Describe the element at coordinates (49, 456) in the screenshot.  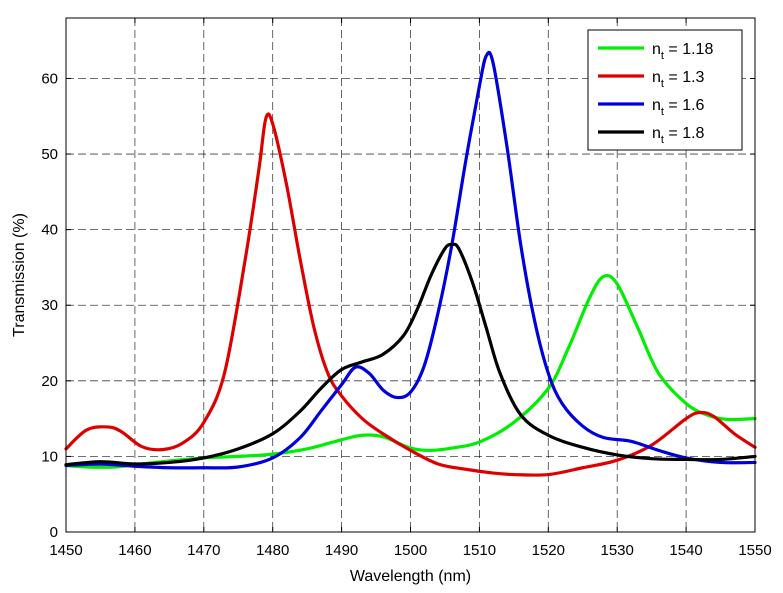
I see `y-tick-label: 10` at that location.